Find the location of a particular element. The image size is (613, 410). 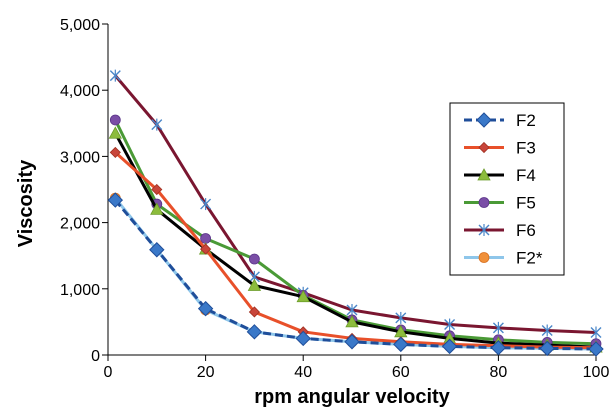

x-tick-label: 60 is located at coordinates (401, 372).